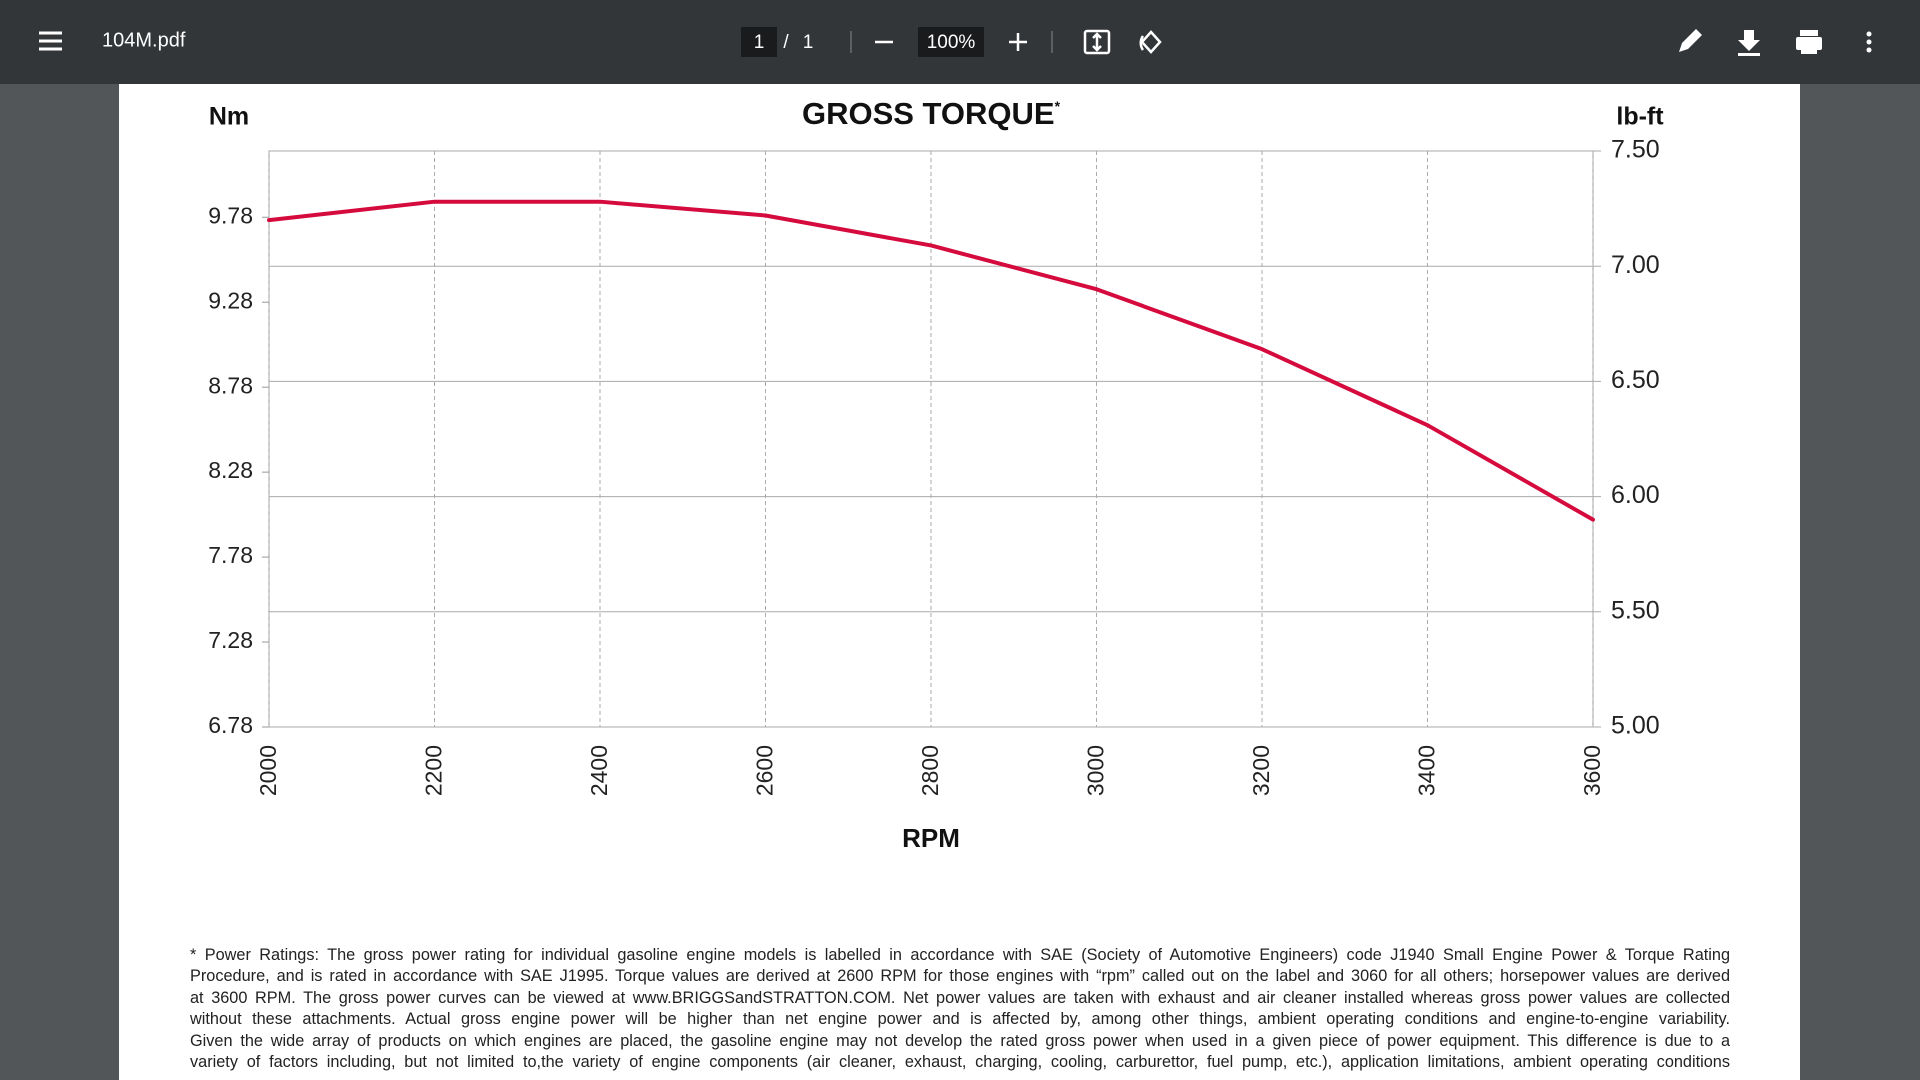  I want to click on chart-title-text: GROSS TORQUE, so click(928, 113).